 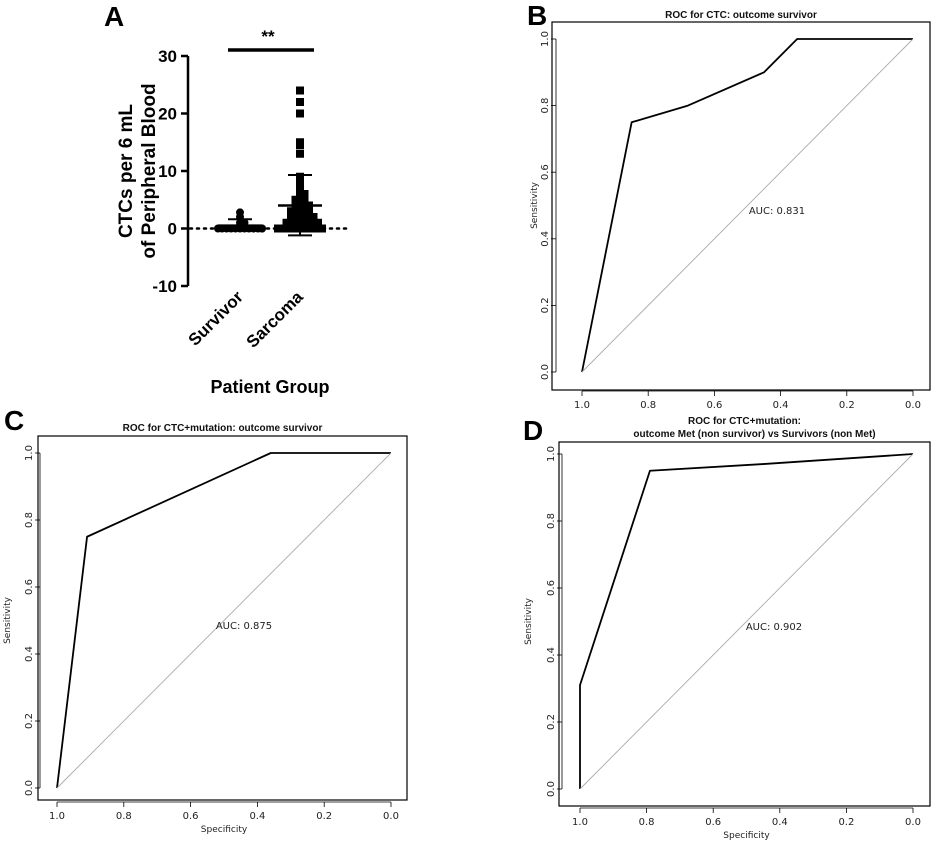 I want to click on x-category-label: Sarcoma, so click(x=275, y=319).